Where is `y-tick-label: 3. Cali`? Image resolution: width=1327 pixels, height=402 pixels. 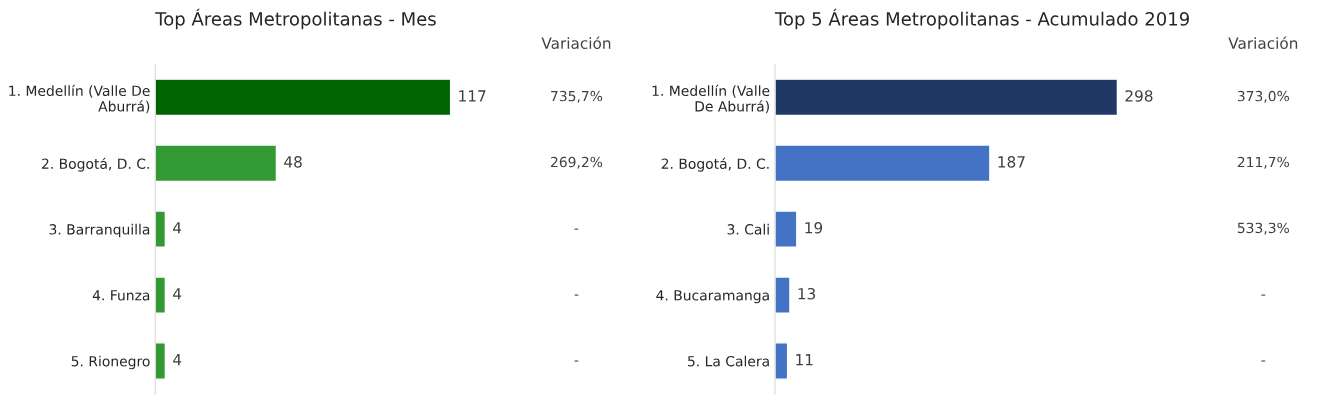
y-tick-label: 3. Cali is located at coordinates (748, 229).